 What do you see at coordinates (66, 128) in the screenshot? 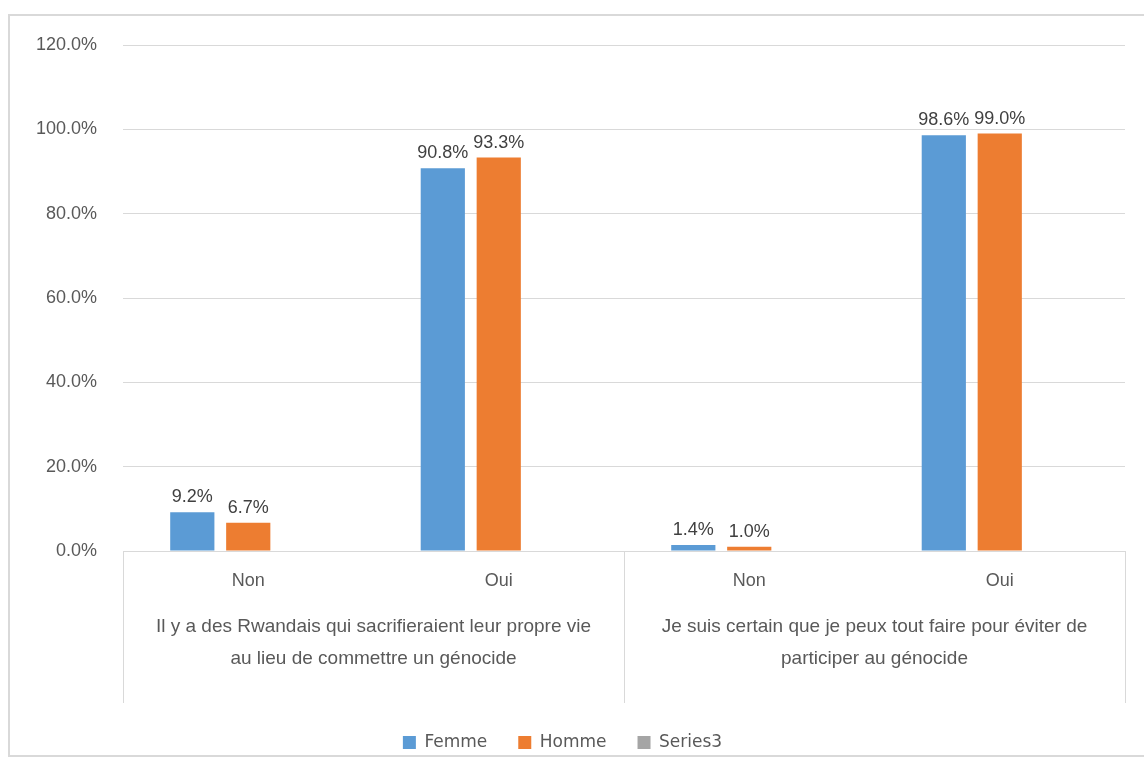
I see `y-tick-label: 100.0%` at bounding box center [66, 128].